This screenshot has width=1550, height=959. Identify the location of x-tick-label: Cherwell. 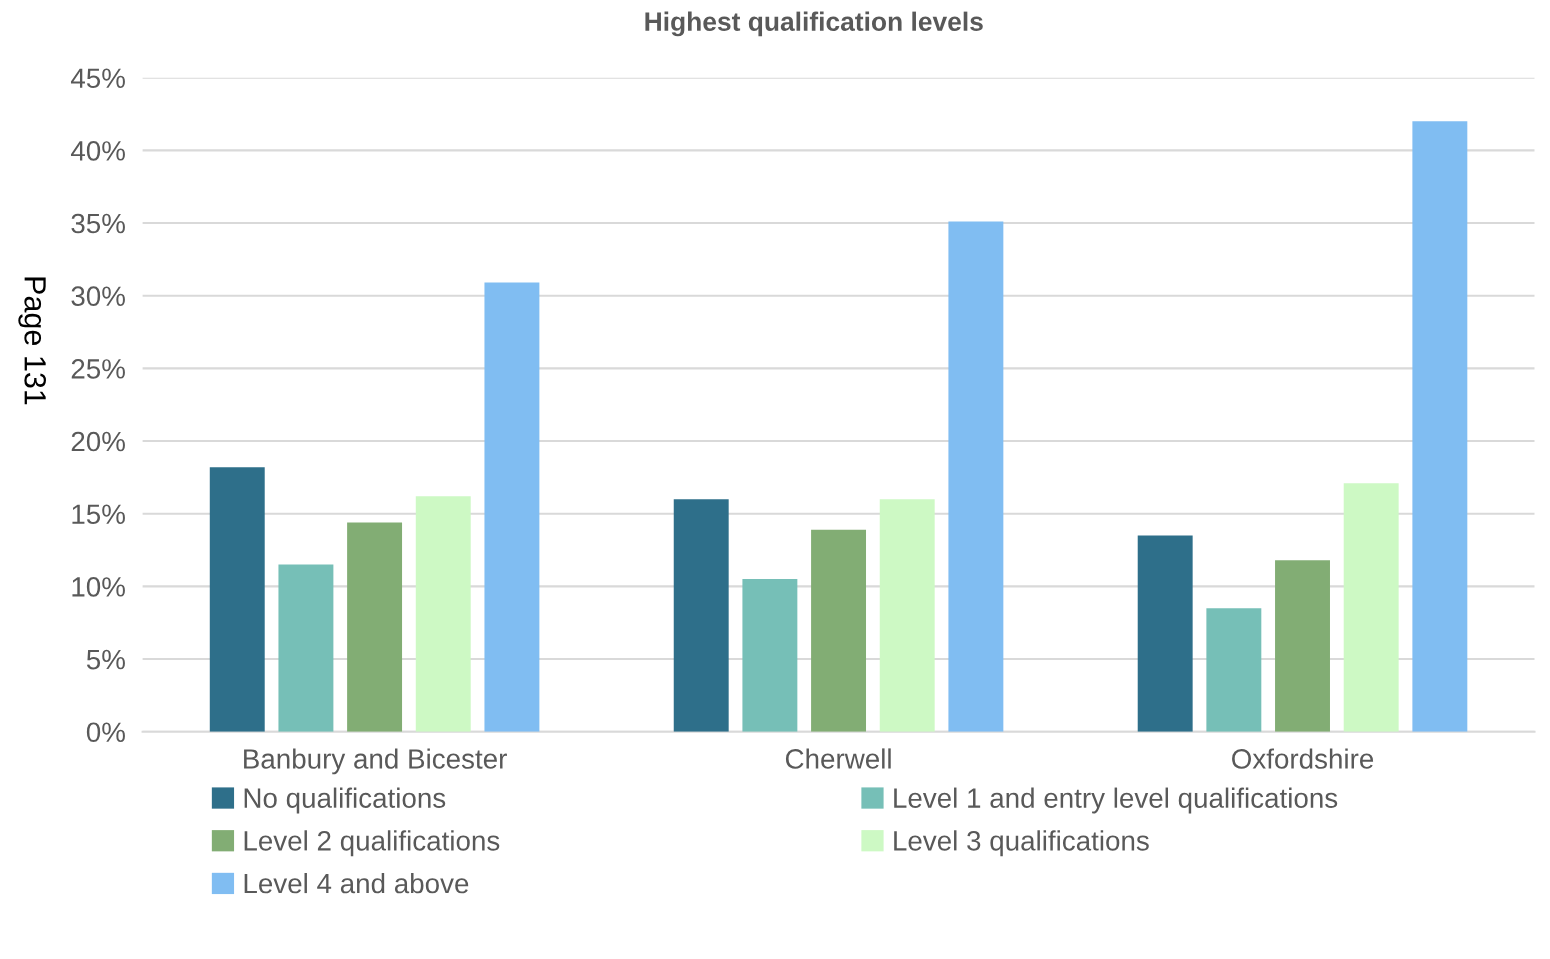
(838, 758).